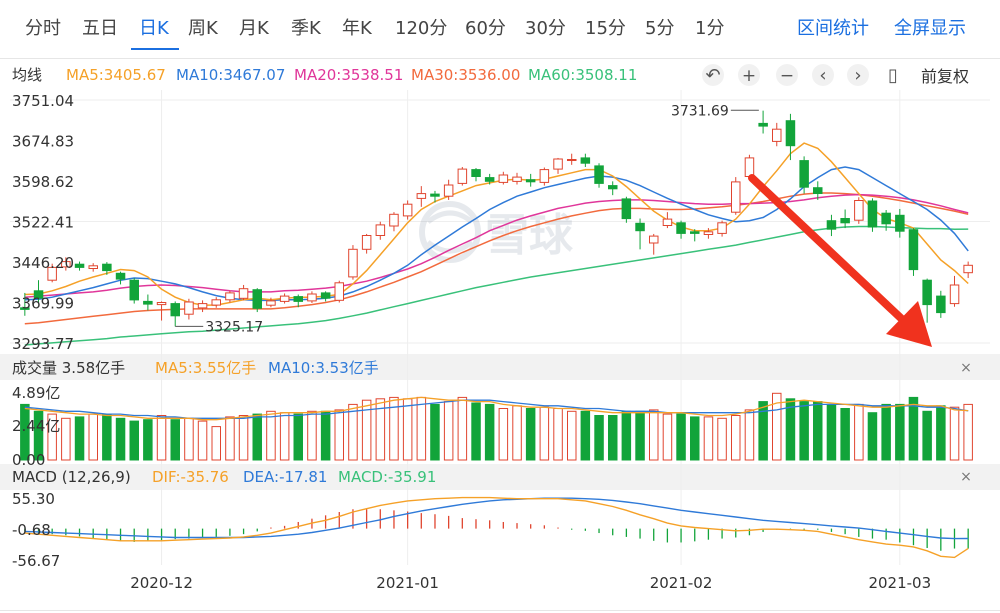 The width and height of the screenshot is (1000, 613). What do you see at coordinates (43, 344) in the screenshot?
I see `price-tick-label: 3293.77` at bounding box center [43, 344].